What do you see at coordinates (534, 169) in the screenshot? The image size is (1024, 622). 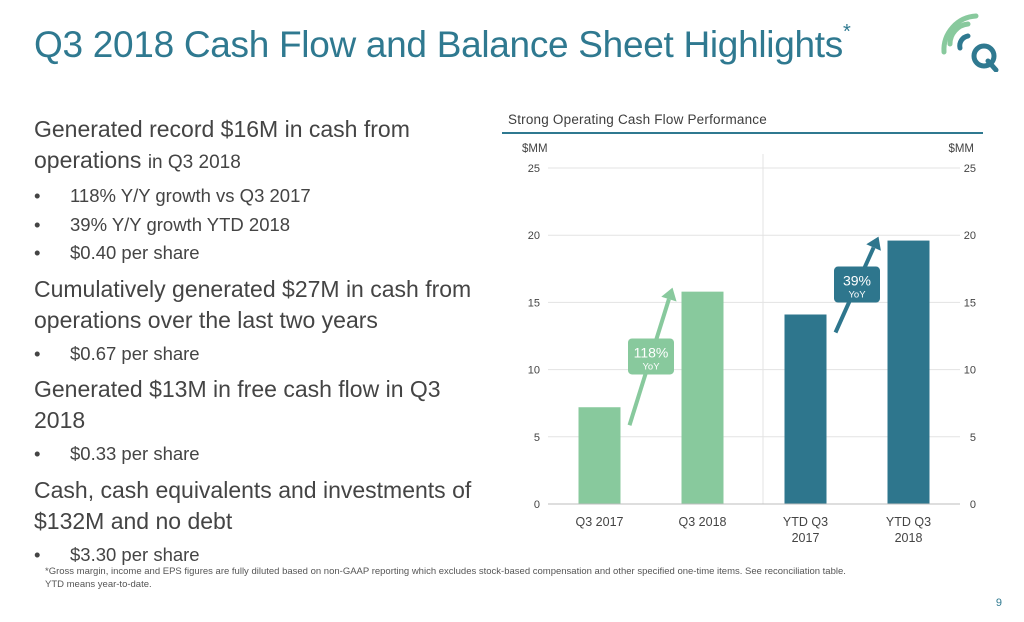 I see `y-tick-label-left: 25` at bounding box center [534, 169].